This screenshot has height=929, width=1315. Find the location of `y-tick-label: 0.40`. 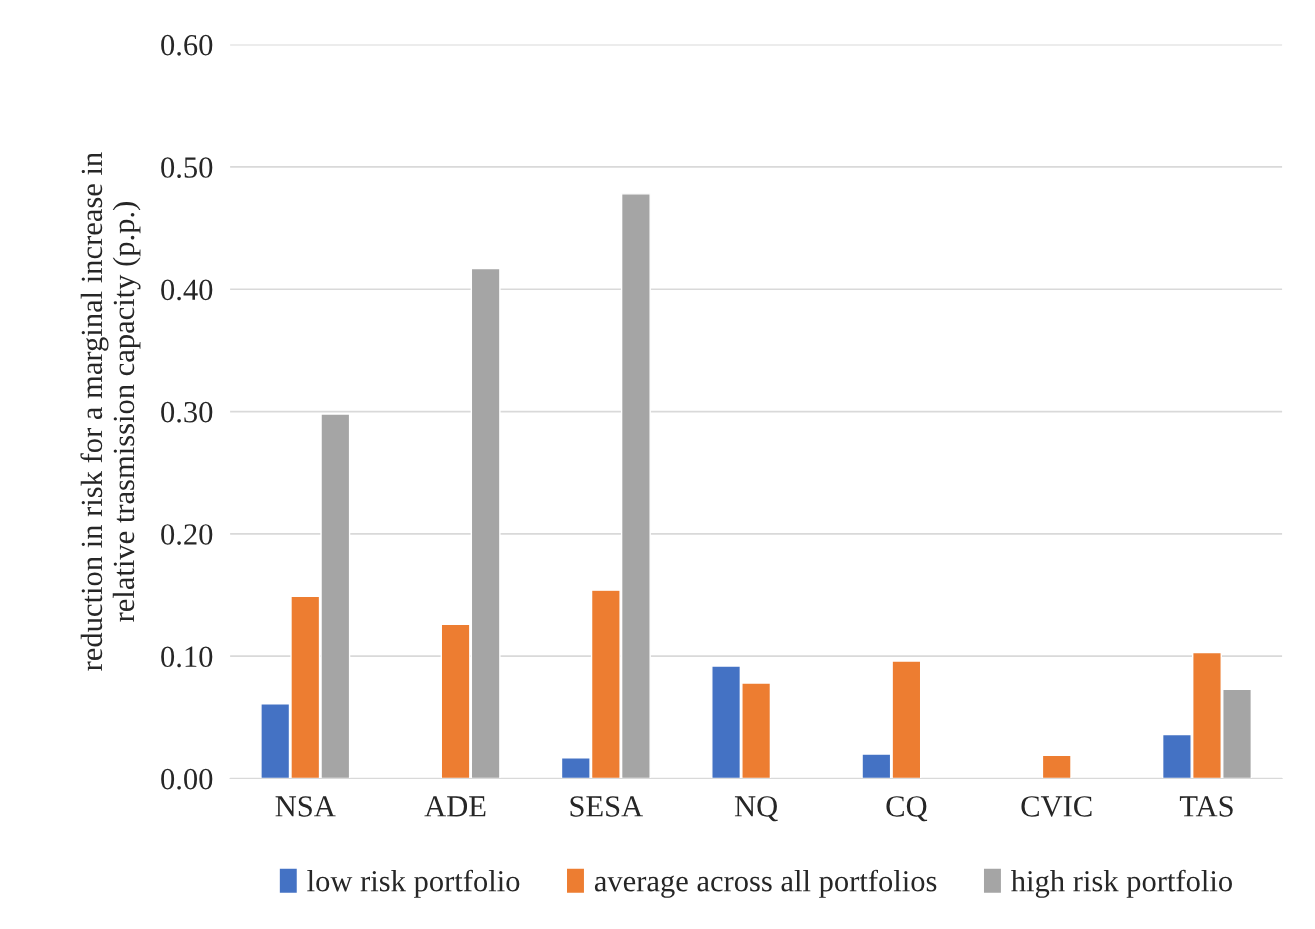

y-tick-label: 0.40 is located at coordinates (187, 290).